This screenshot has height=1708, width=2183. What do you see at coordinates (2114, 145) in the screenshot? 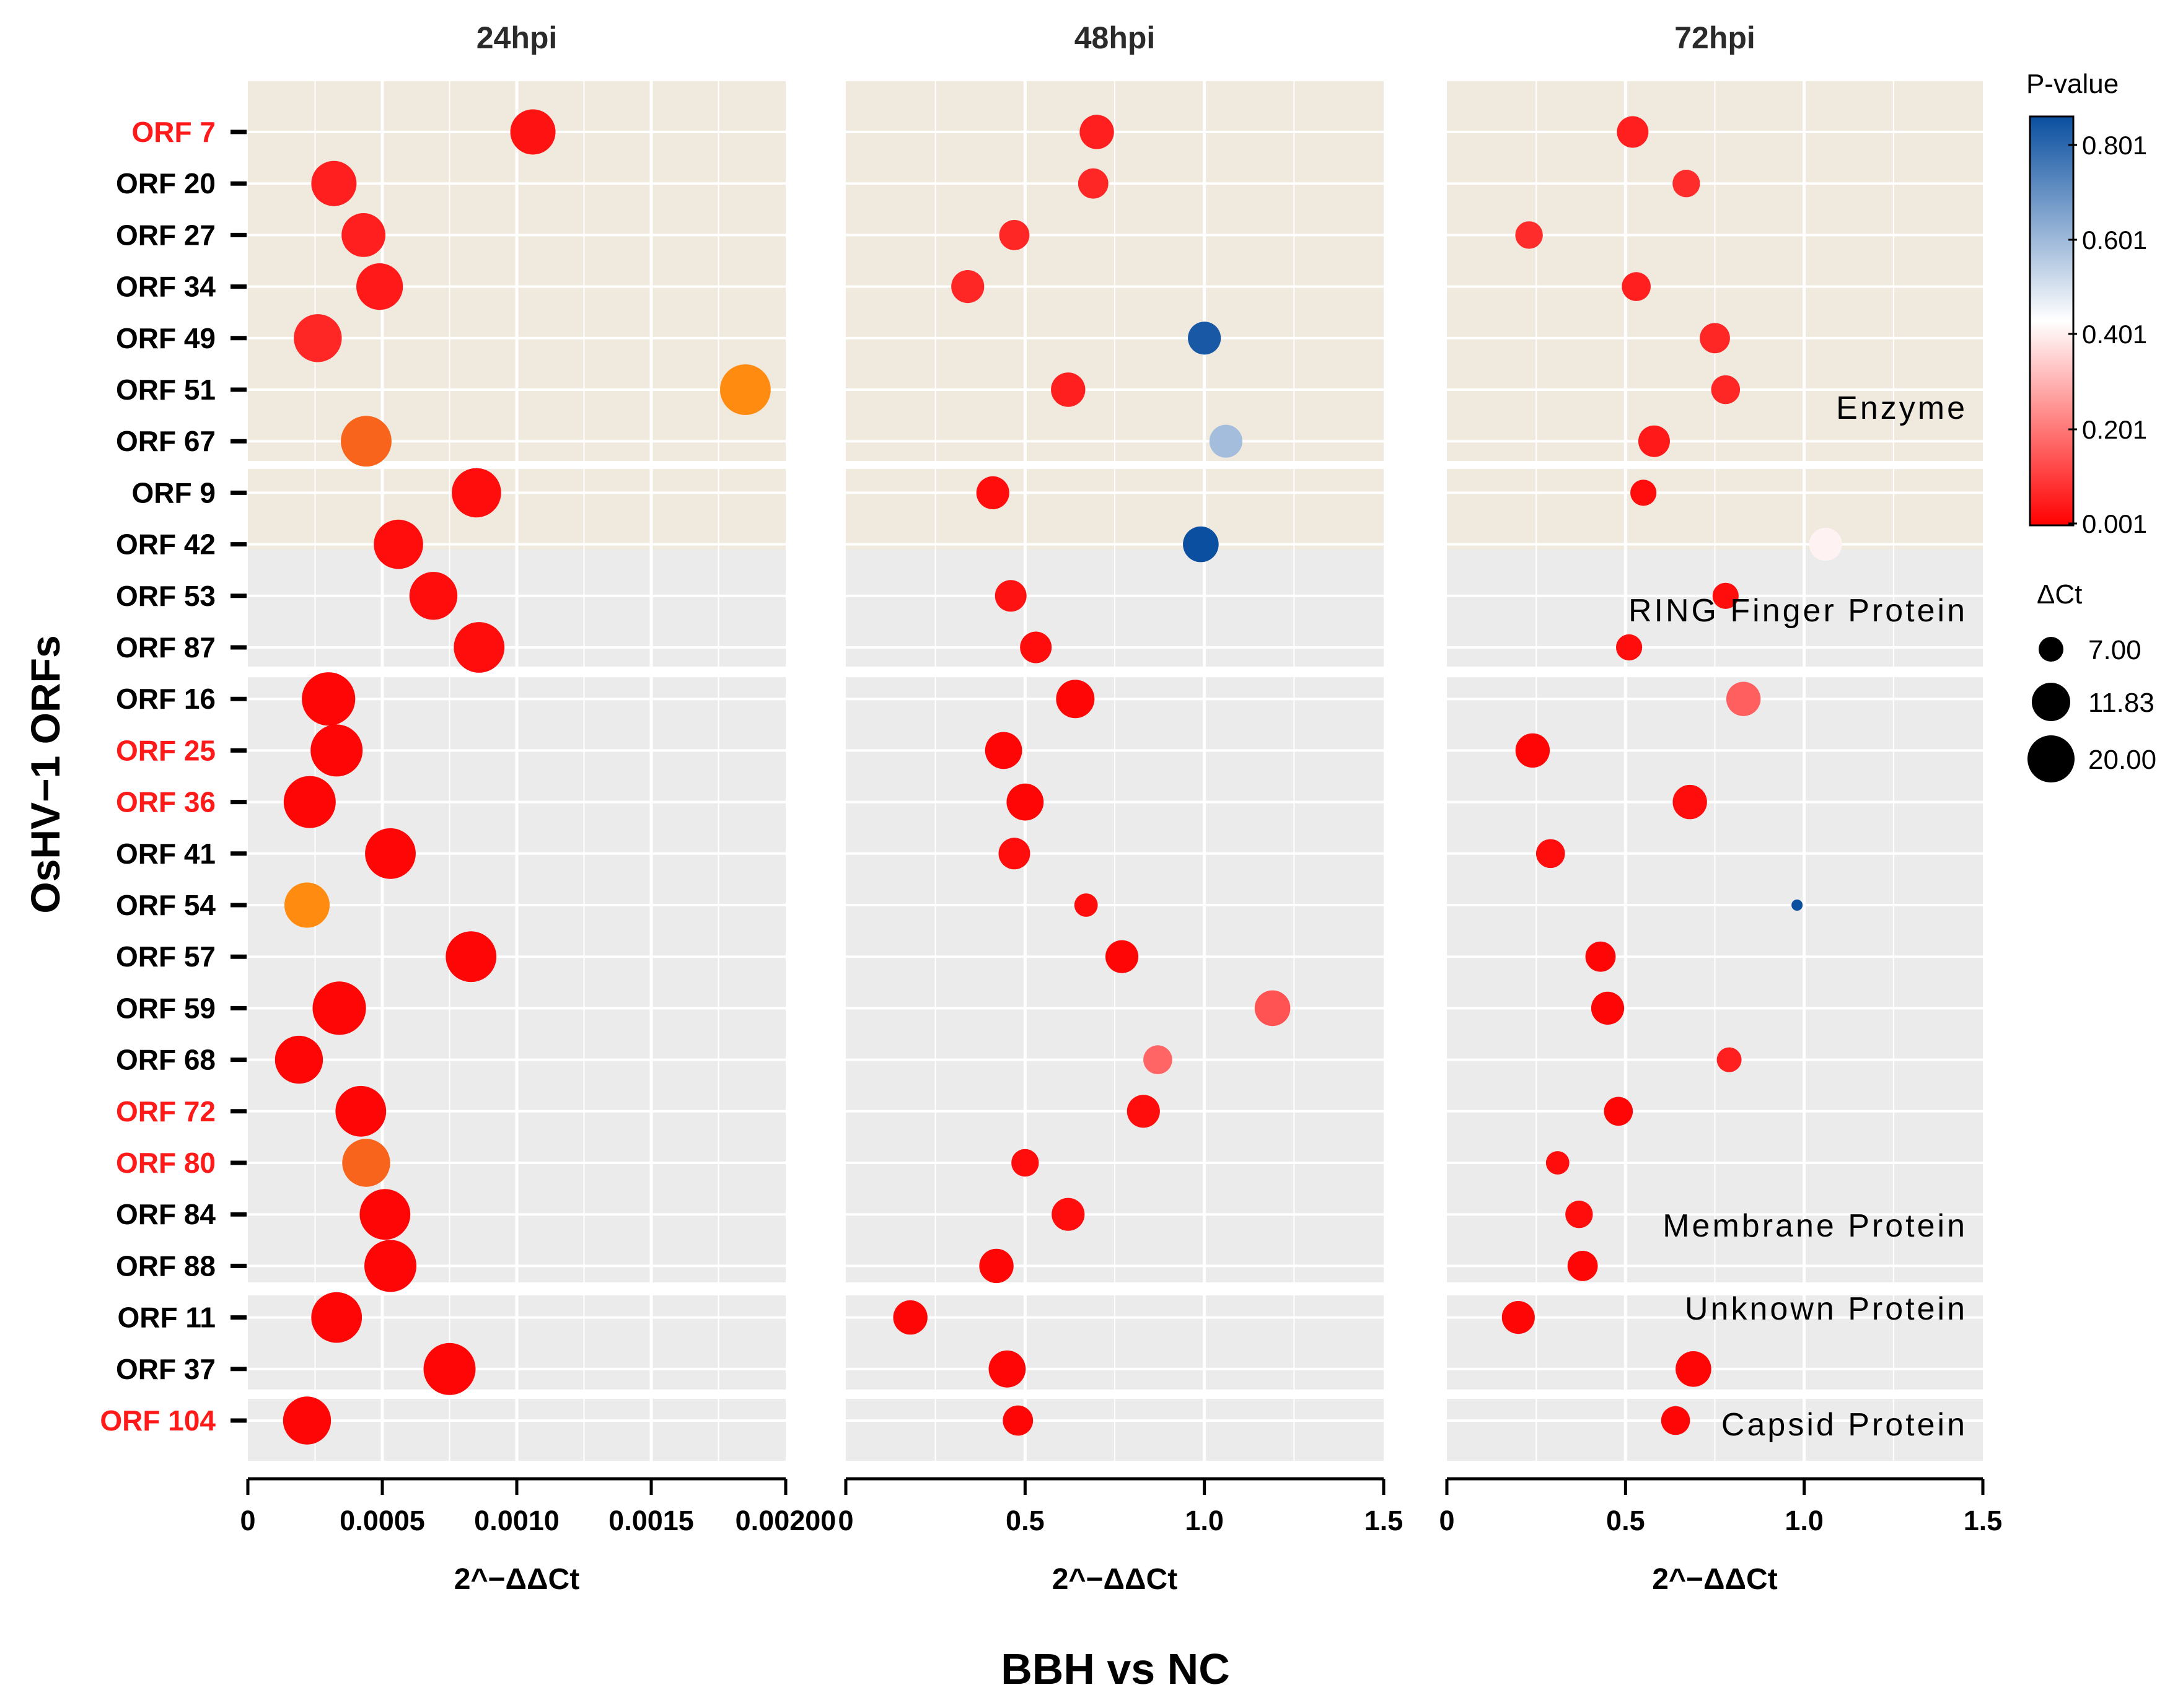
I see `colorbar-tick-label: 0.801` at bounding box center [2114, 145].